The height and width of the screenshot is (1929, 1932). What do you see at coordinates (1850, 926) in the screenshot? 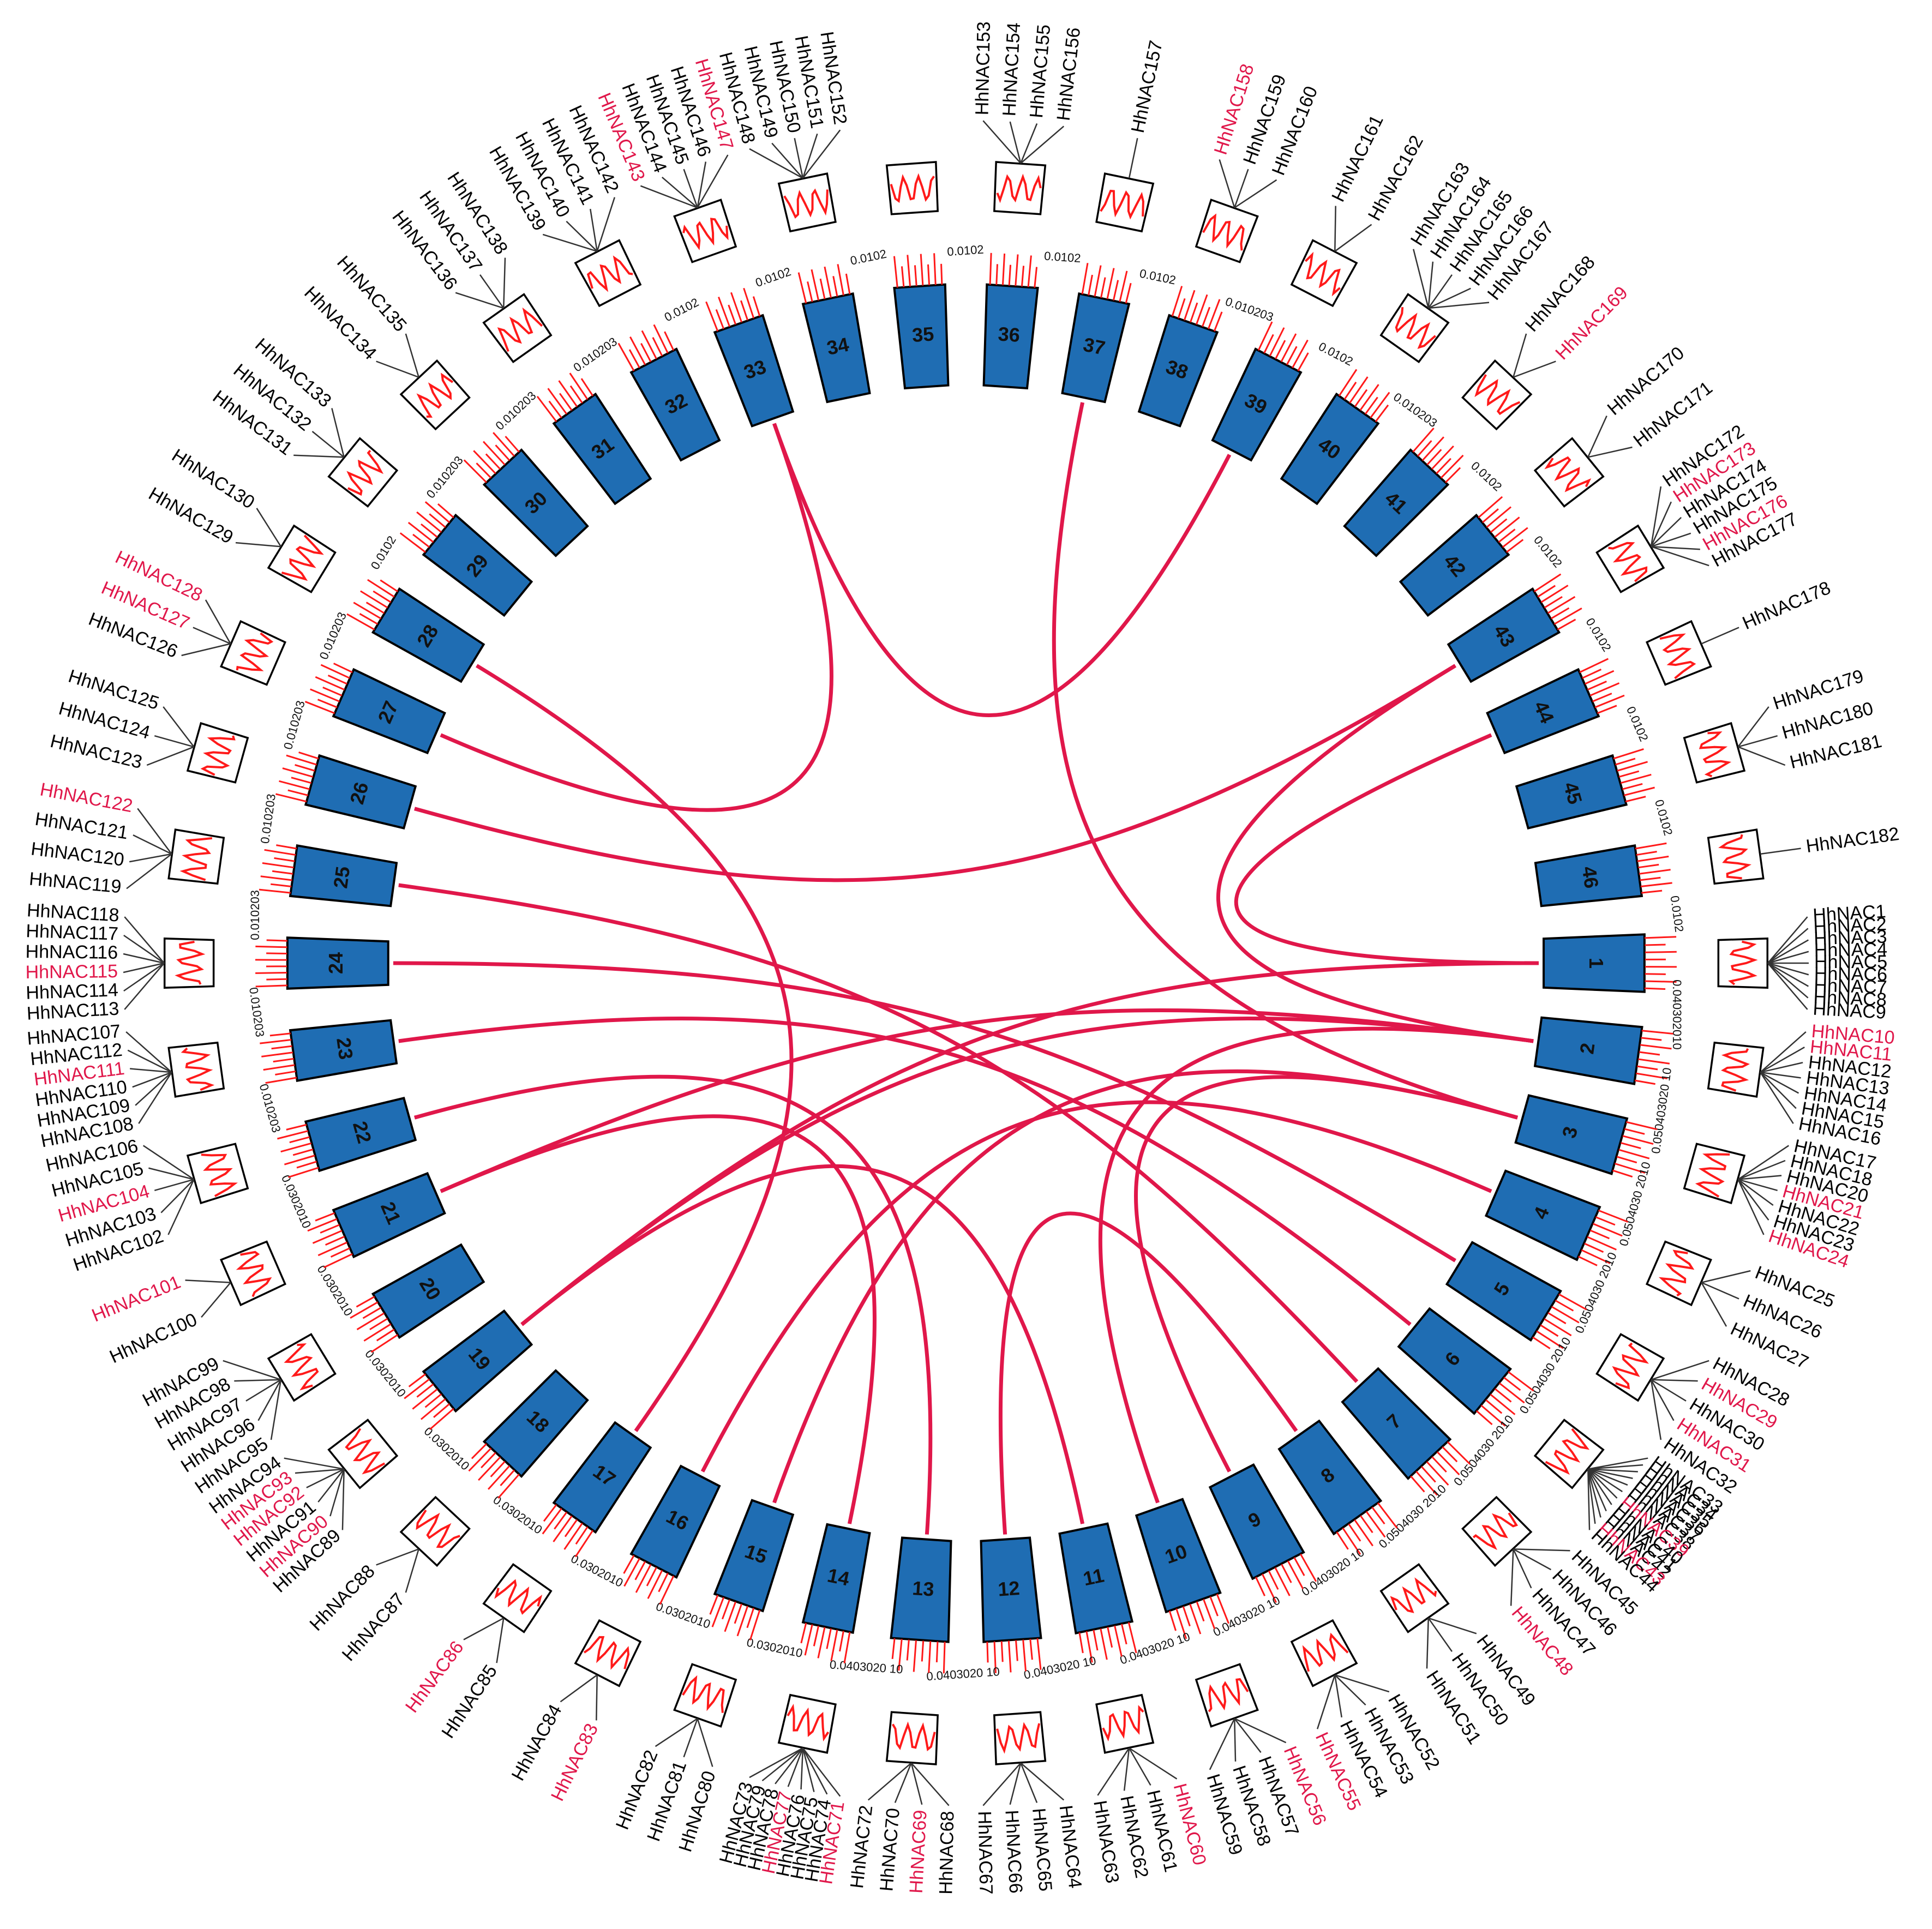
I see `gene-label: HhNAC2` at bounding box center [1850, 926].